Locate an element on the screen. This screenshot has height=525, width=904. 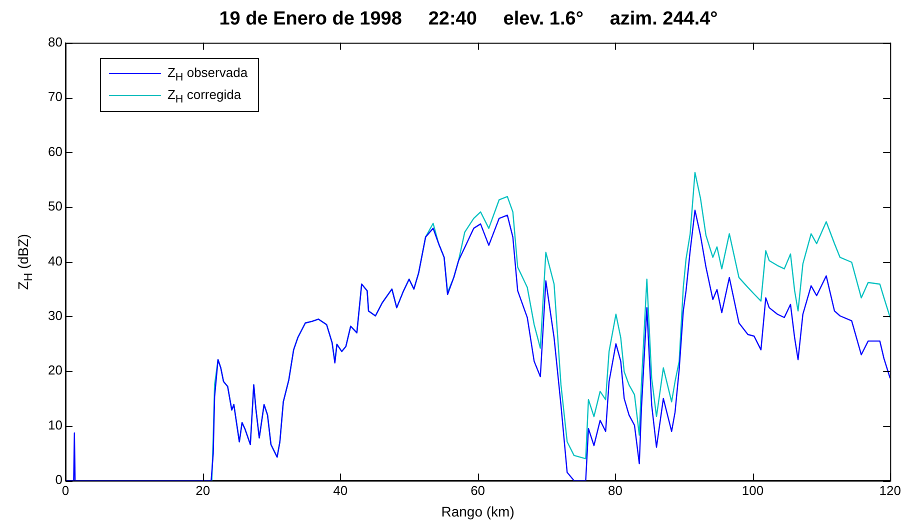
y-tick-label: 40 is located at coordinates (55, 260).